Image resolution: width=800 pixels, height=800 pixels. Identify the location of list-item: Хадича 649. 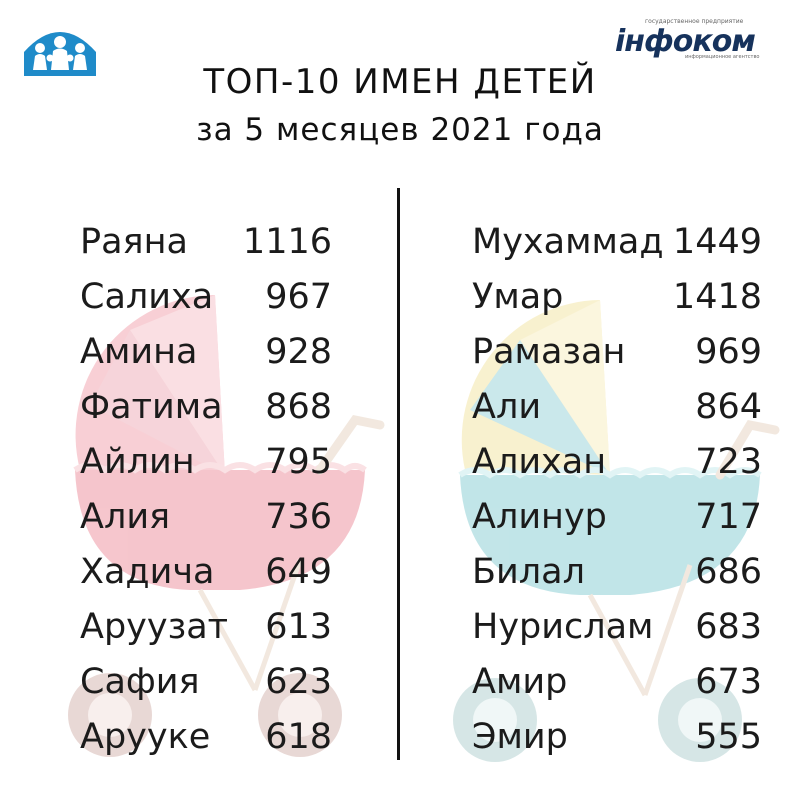
(210, 572).